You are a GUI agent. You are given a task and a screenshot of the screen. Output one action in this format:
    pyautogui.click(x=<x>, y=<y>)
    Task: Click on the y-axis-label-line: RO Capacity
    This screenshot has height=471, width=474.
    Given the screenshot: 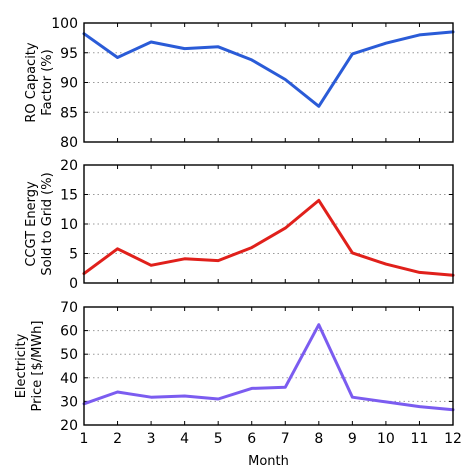 What is the action you would take?
    pyautogui.click(x=31, y=82)
    